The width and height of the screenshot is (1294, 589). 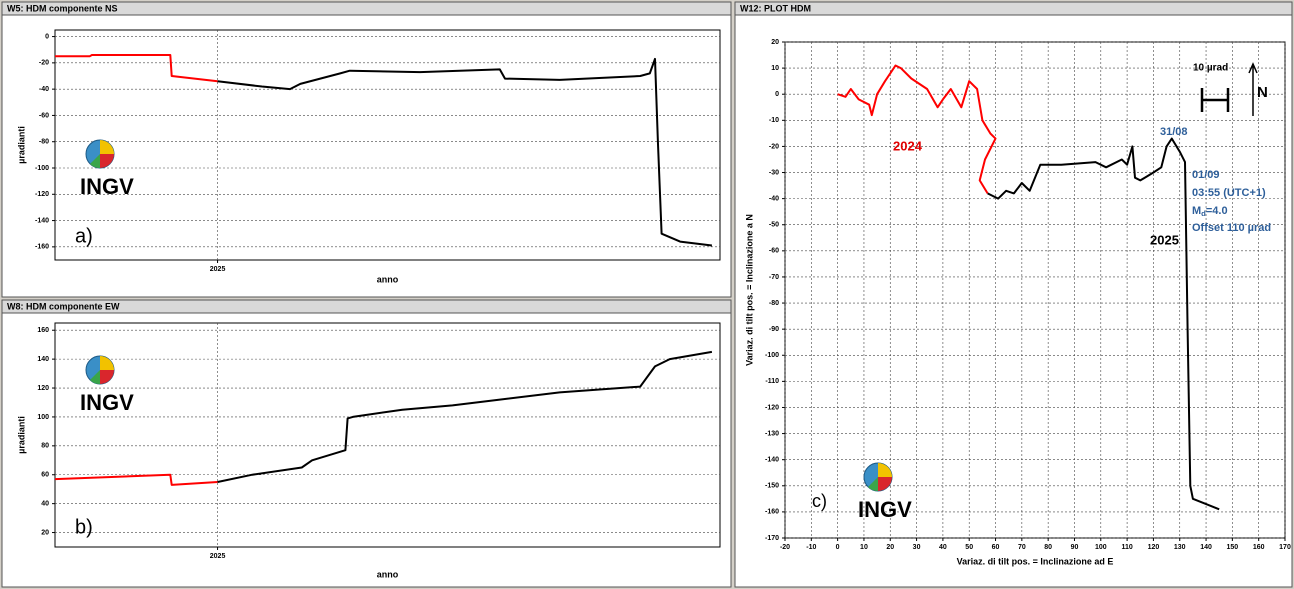 What do you see at coordinates (785, 547) in the screenshot?
I see `x-tick-label: -20` at bounding box center [785, 547].